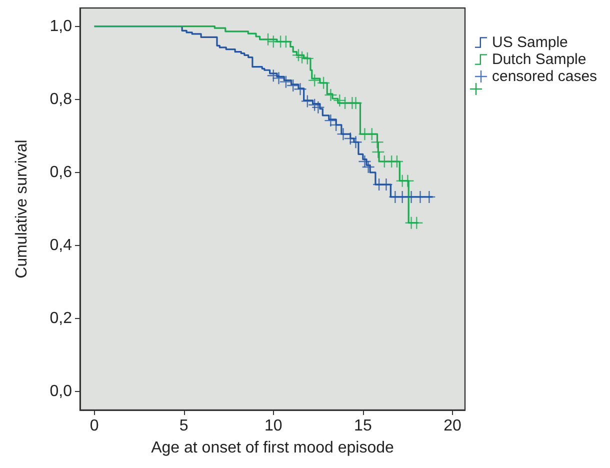 This screenshot has height=468, width=610. What do you see at coordinates (530, 42) in the screenshot?
I see `legend-label: US Sample` at bounding box center [530, 42].